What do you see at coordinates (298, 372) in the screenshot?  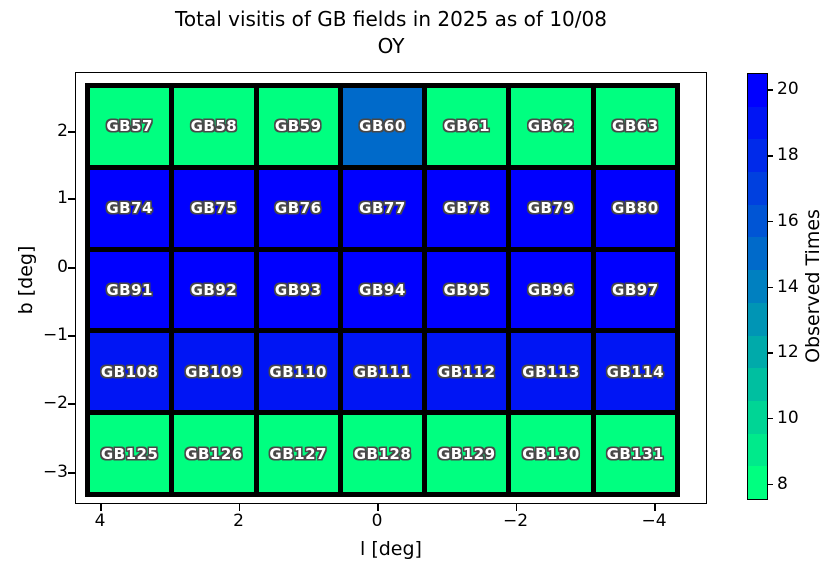 I see `heatmap-cell-GB110: GB110` at bounding box center [298, 372].